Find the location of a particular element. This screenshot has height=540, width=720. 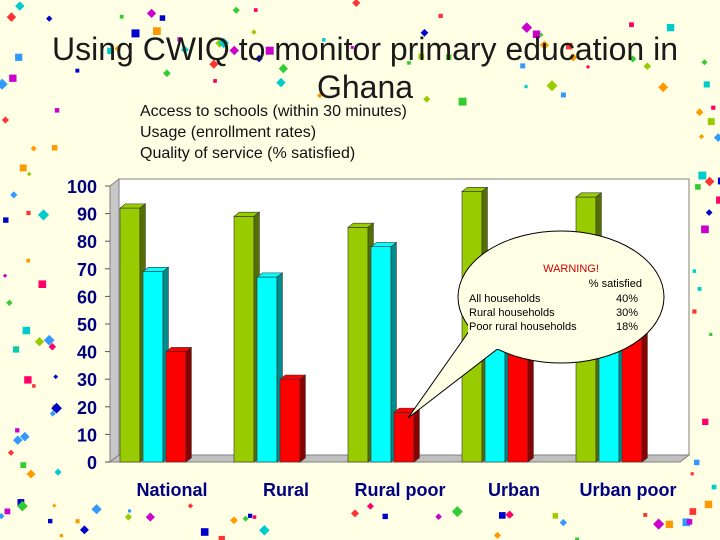

callout-row-value: 40% is located at coordinates (627, 299).